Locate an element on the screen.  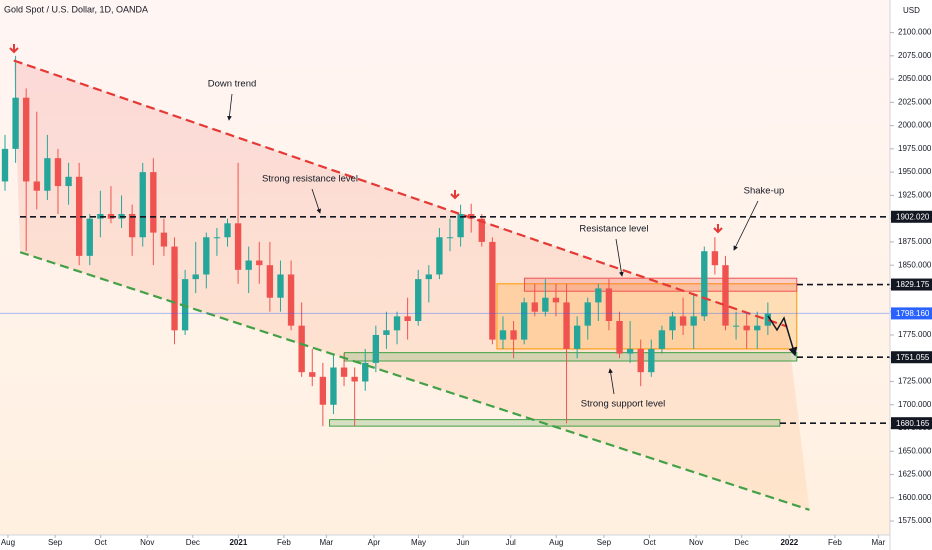
y-tick-label: 1725.000 is located at coordinates (915, 381).